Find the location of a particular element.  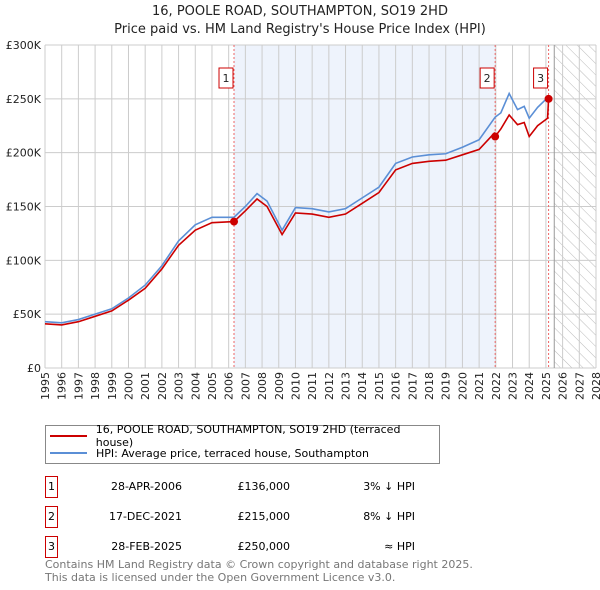

sale-date: 28-FEB-2025 is located at coordinates (146, 546).